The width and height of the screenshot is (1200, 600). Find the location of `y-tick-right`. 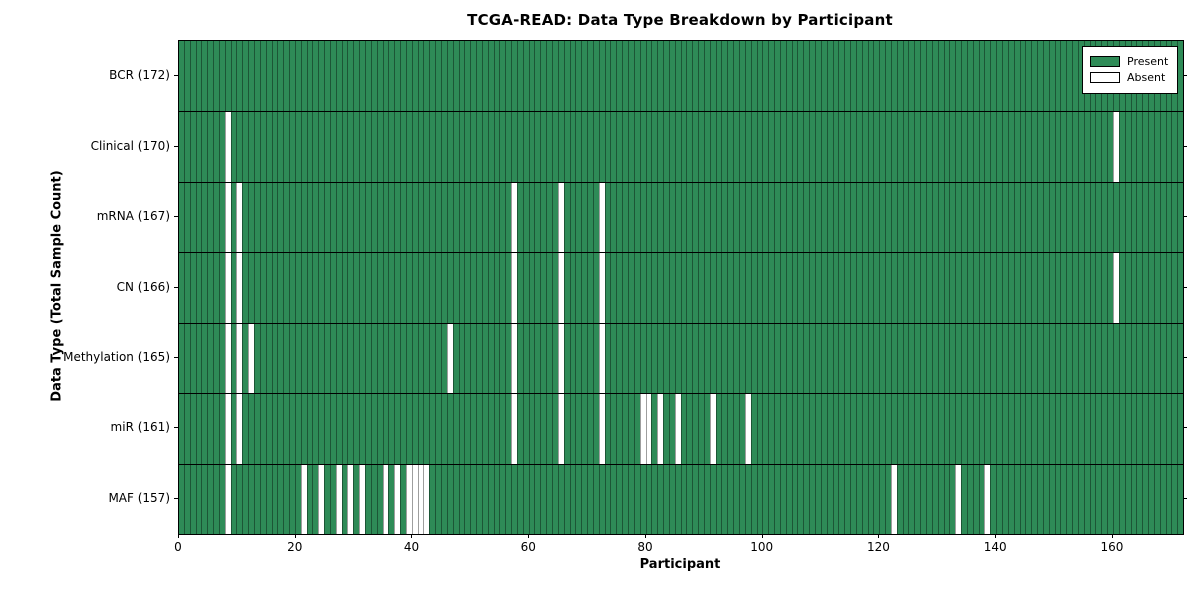

y-tick-right is located at coordinates (1185, 428).